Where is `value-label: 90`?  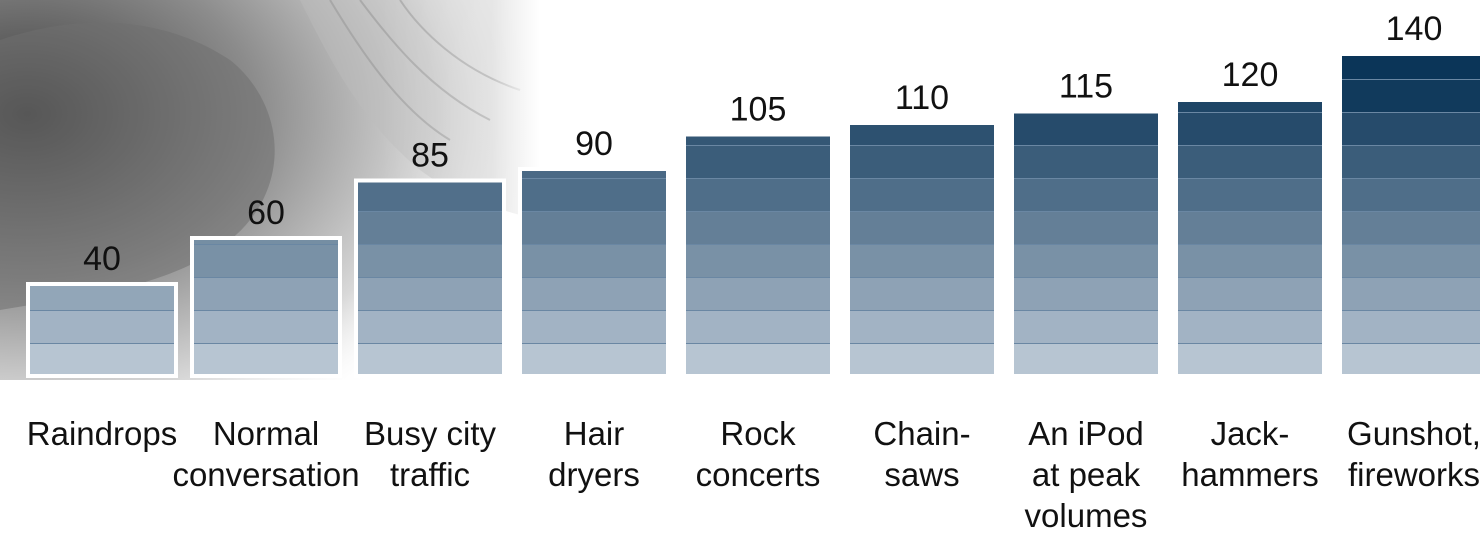 value-label: 90 is located at coordinates (594, 144).